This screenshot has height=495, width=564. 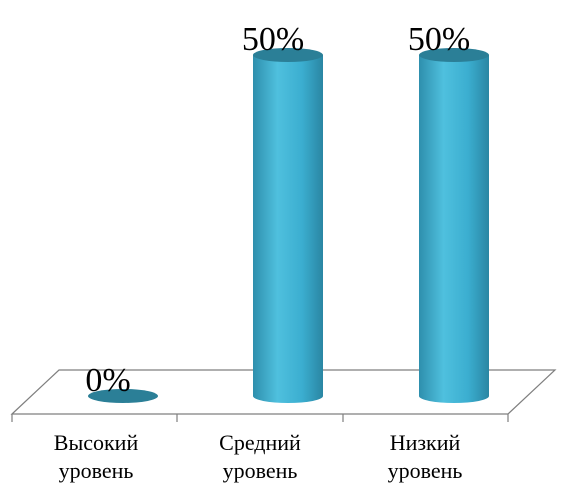 I want to click on chart-floor, so click(x=283, y=395).